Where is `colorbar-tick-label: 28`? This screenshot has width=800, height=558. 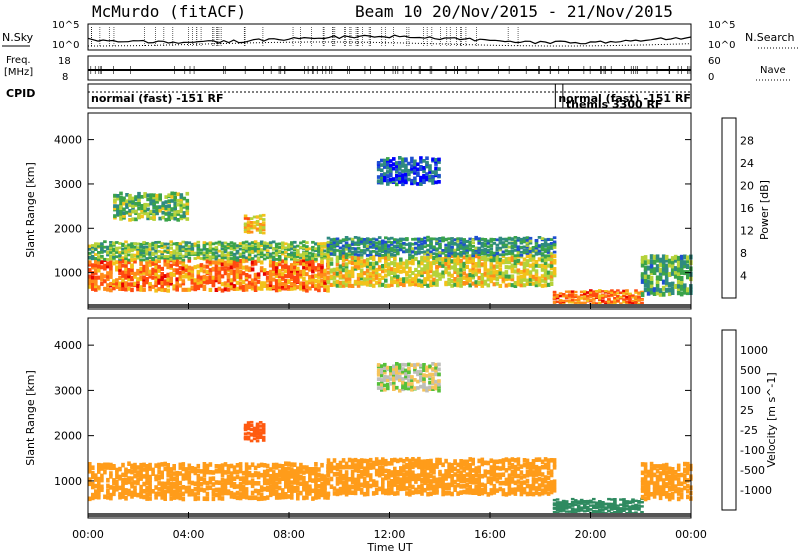 colorbar-tick-label: 28 is located at coordinates (747, 141).